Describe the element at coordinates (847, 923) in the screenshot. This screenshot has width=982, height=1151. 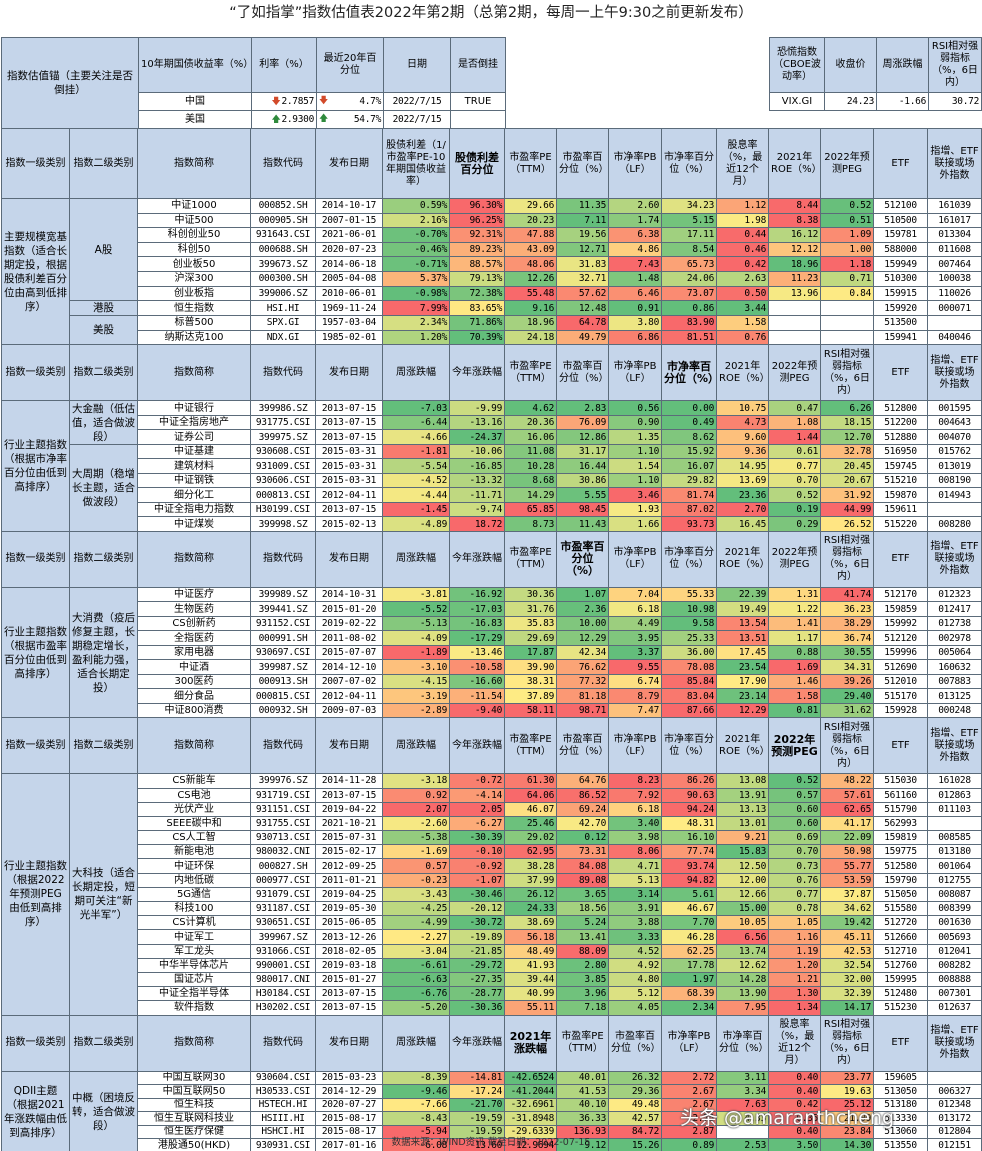
I see `value-cell: 19.42` at that location.